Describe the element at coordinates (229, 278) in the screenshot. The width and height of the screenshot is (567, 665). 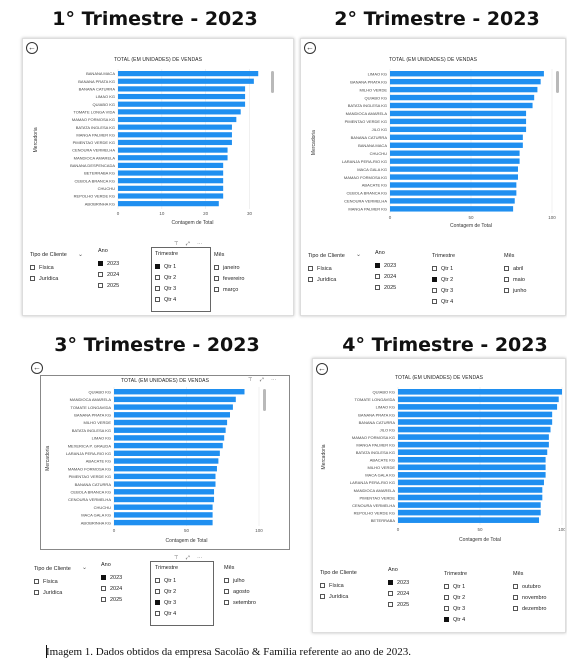
I see `slicer-option: fevereiro` at that location.